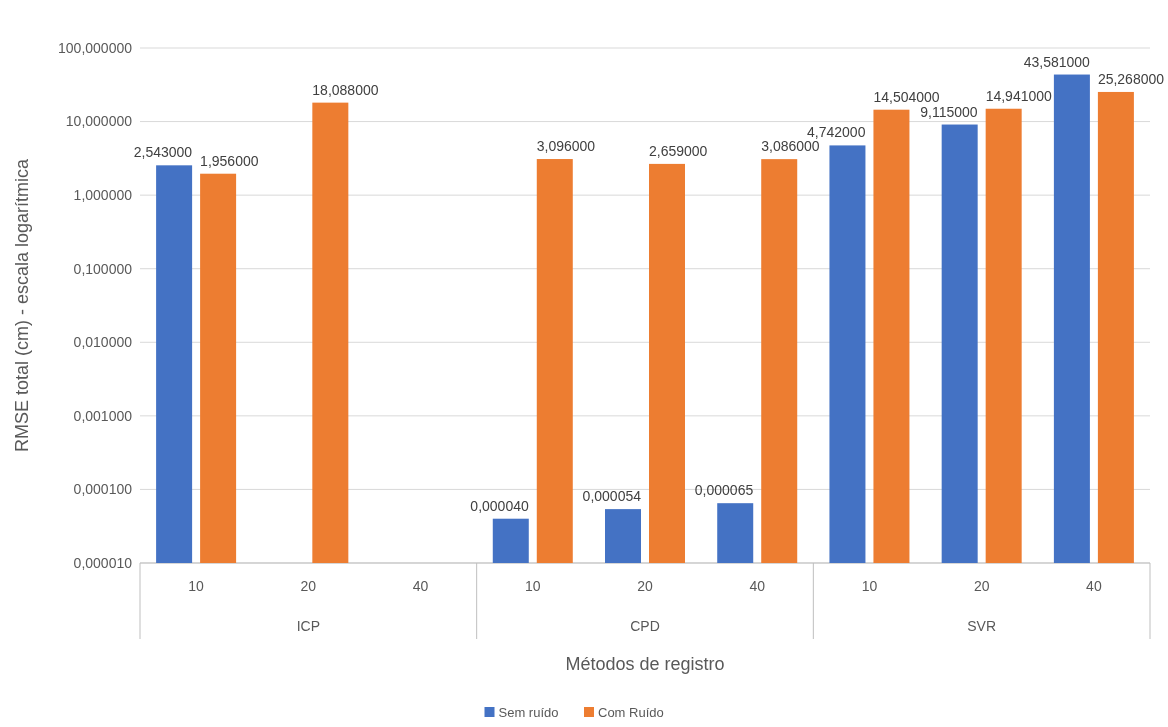  Describe the element at coordinates (724, 490) in the screenshot. I see `data-label: 0,000065` at that location.